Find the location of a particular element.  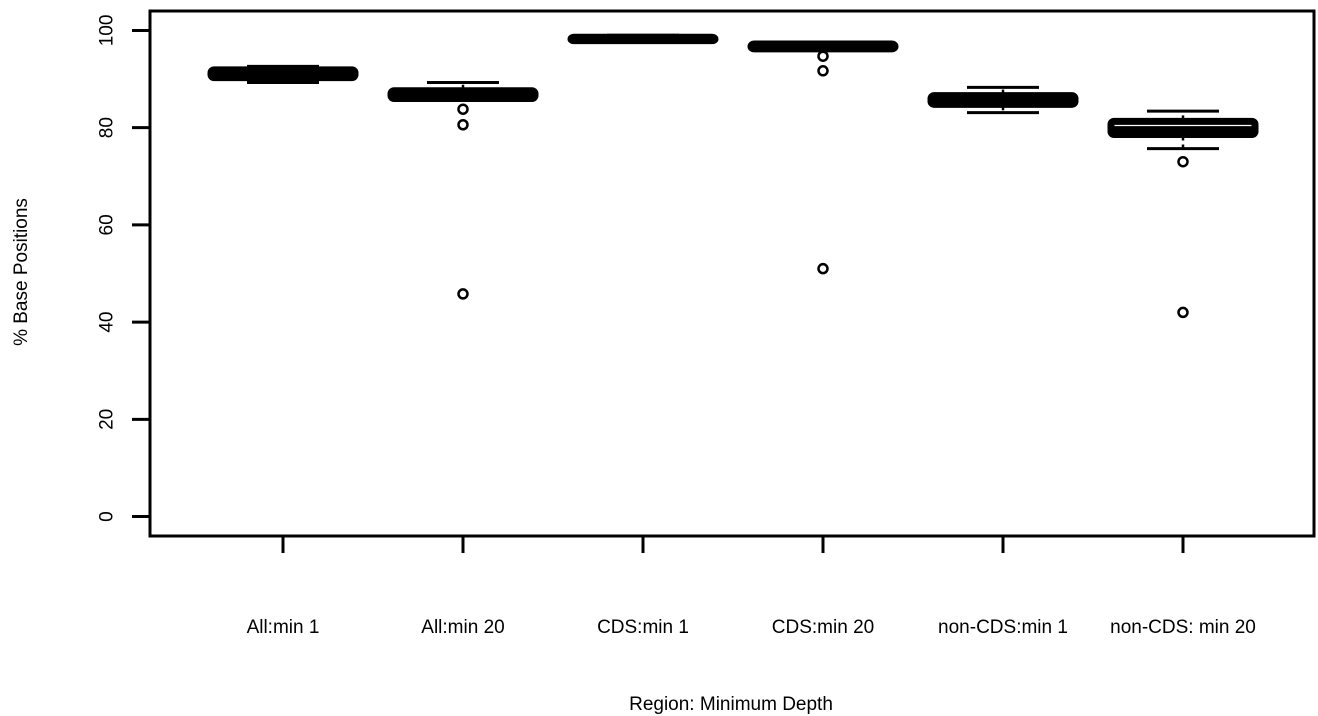

y-tick-label: 60 is located at coordinates (107, 224).